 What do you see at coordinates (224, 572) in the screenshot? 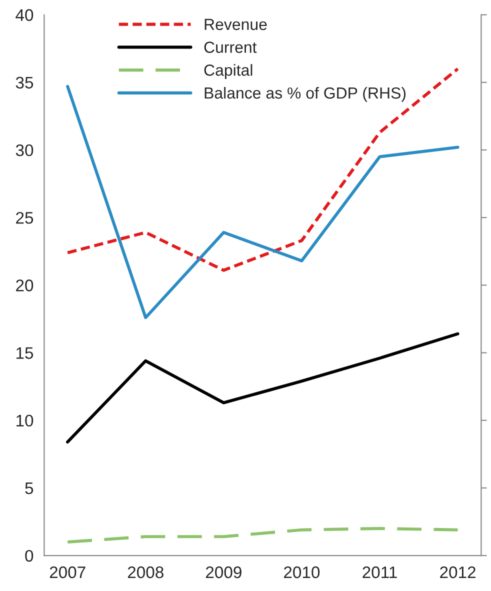
I see `x-tick-label: 2009` at bounding box center [224, 572].